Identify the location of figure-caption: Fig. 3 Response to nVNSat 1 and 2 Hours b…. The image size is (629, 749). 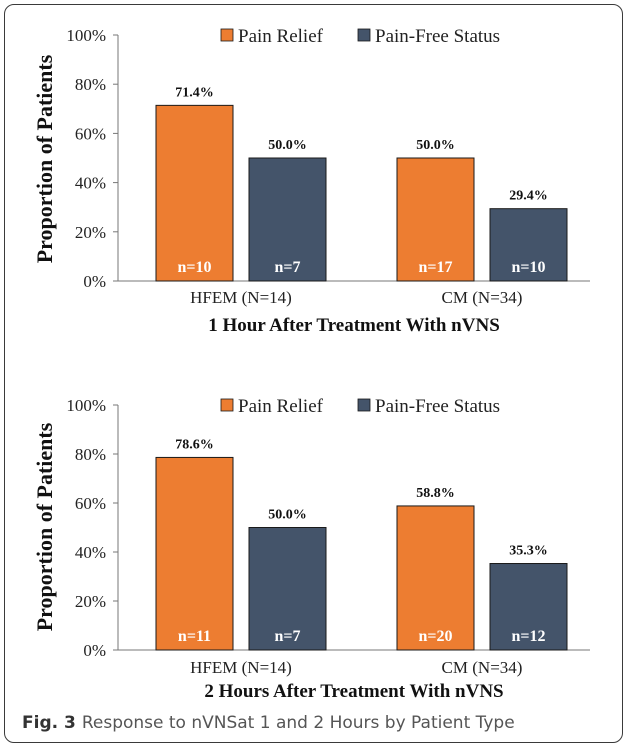
(317, 723).